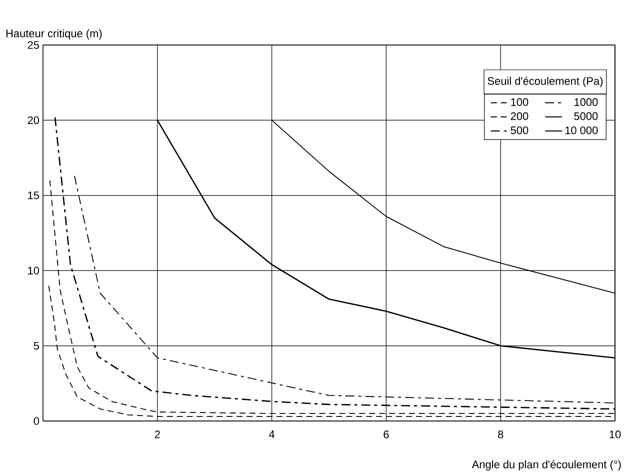  I want to click on x-tick-label: 10, so click(615, 434).